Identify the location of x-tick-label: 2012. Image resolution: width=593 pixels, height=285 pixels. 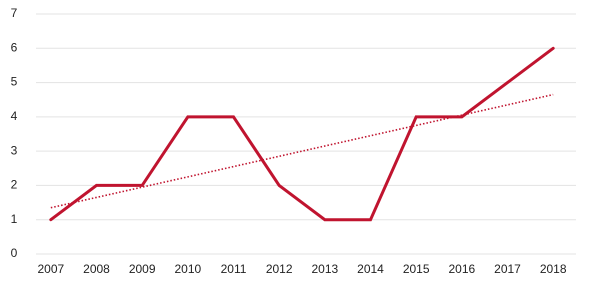
(279, 269).